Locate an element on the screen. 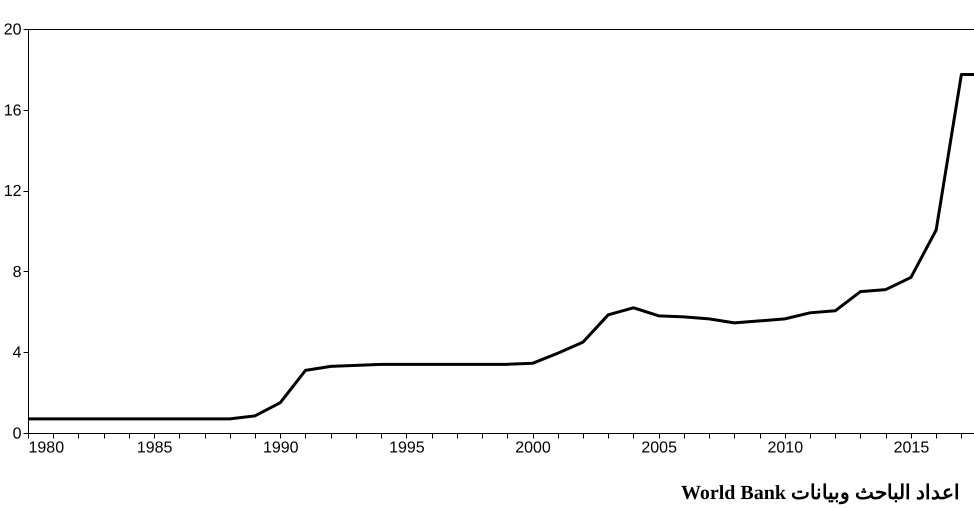  x-tick-label: 2010 is located at coordinates (786, 448).